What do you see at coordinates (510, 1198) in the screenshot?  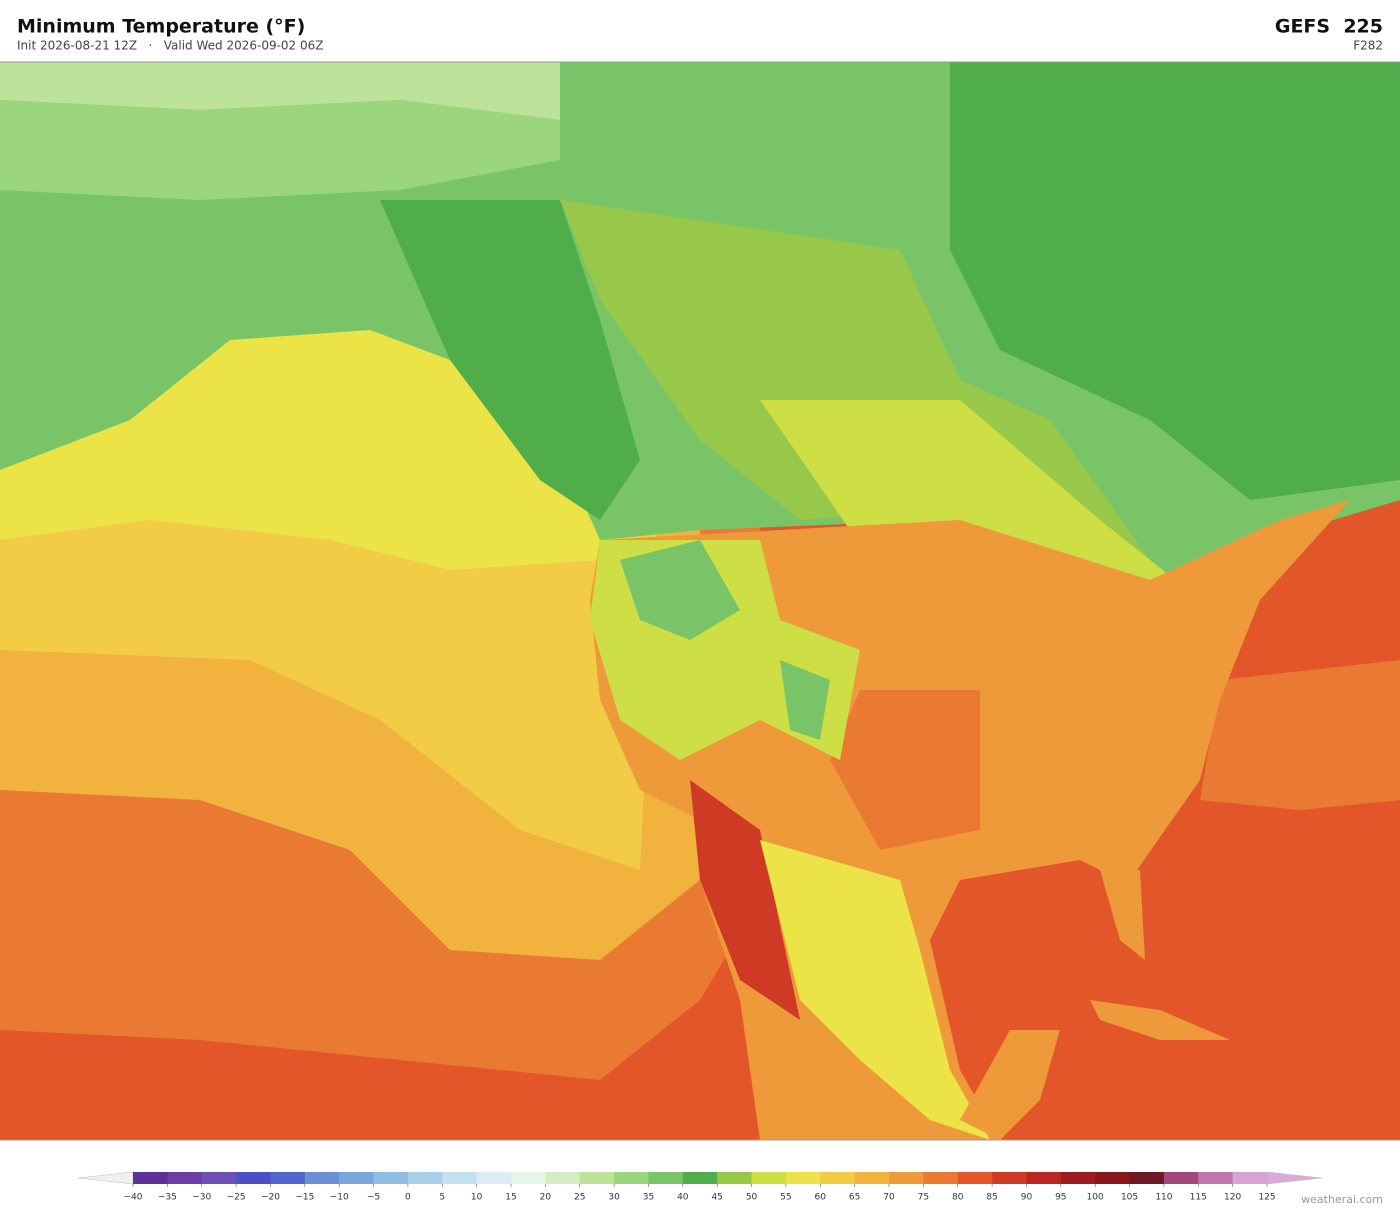 I see `colorbar-tick-label: 15` at bounding box center [510, 1198].